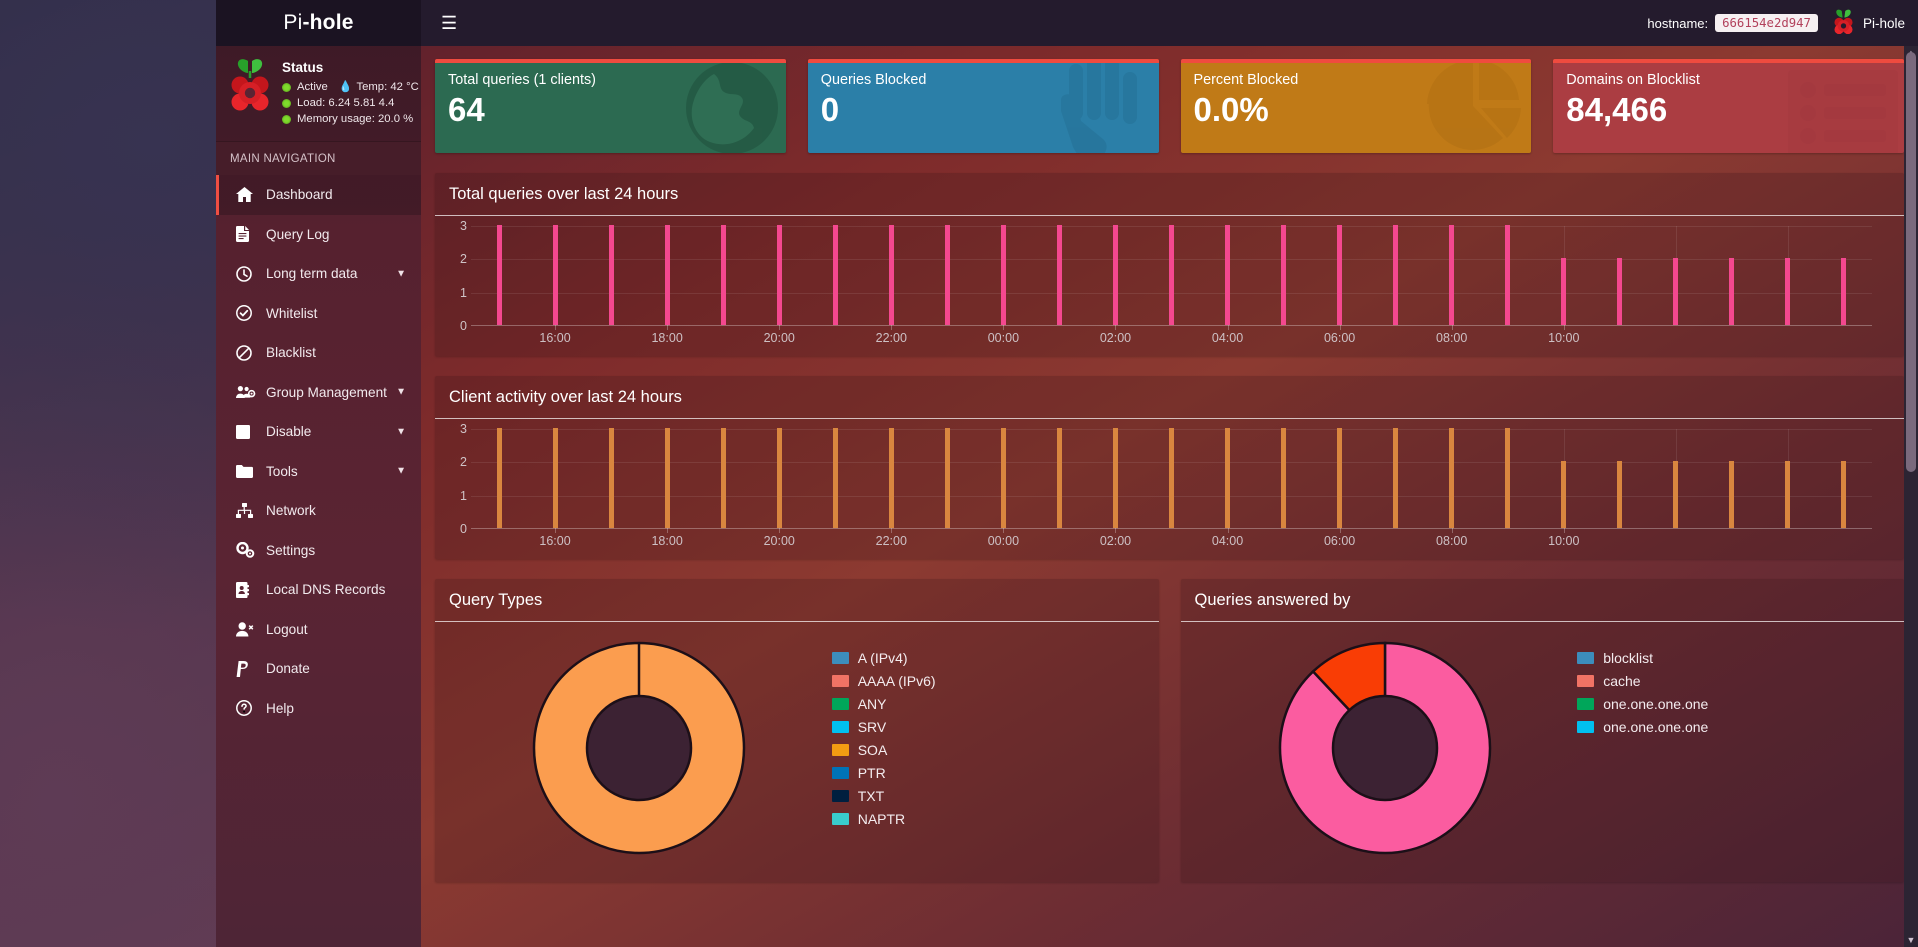 Image resolution: width=1918 pixels, height=947 pixels. What do you see at coordinates (639, 751) in the screenshot?
I see `query-types-donut` at bounding box center [639, 751].